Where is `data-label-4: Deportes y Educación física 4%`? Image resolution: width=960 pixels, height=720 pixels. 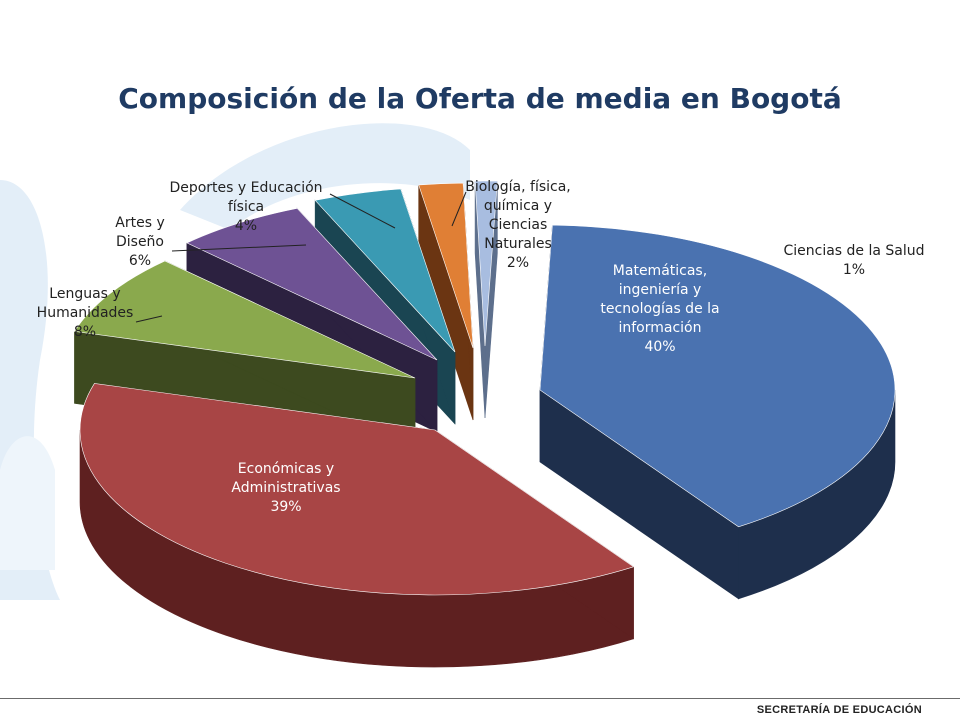
data-label-4: Deportes y Educación física 4% is located at coordinates (245, 207).